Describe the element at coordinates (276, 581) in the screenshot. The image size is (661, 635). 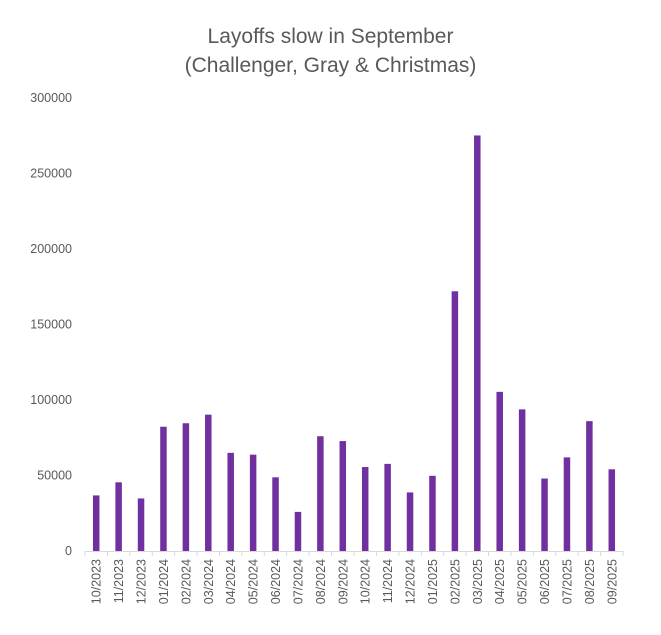
I see `x-tick-label: 06/2024` at that location.